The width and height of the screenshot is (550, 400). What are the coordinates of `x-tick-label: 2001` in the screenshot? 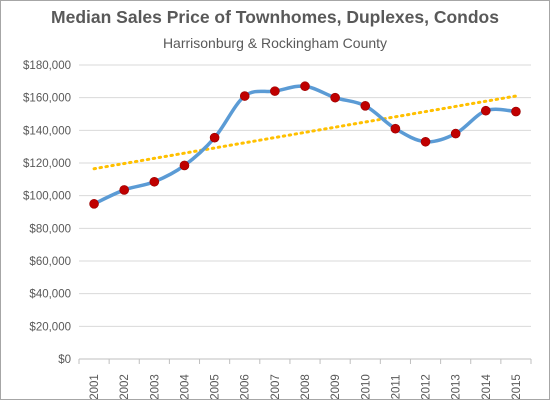 It's located at (95, 386).